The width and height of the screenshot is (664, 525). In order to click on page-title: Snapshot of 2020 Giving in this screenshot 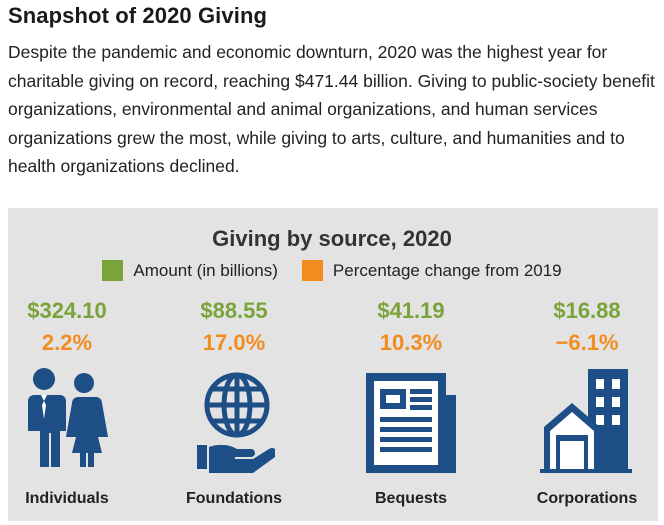, I will do `click(138, 15)`.